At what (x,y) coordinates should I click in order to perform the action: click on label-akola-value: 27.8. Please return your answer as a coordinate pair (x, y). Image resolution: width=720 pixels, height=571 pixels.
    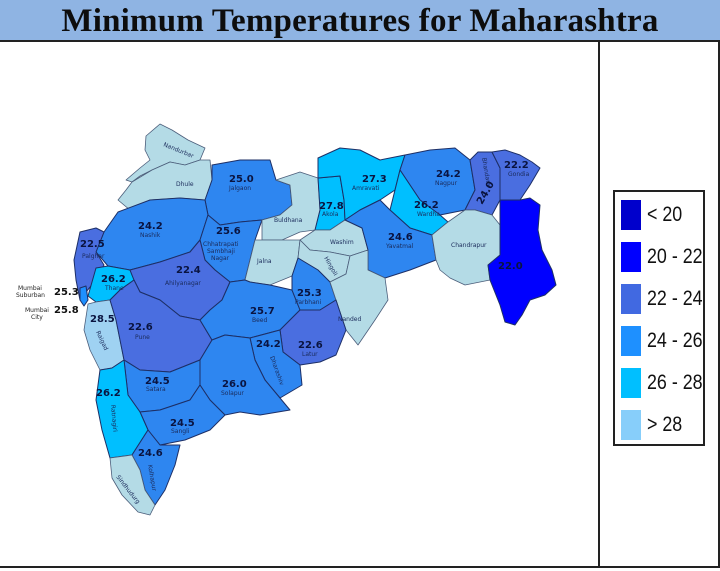
    Looking at the image, I should click on (331, 206).